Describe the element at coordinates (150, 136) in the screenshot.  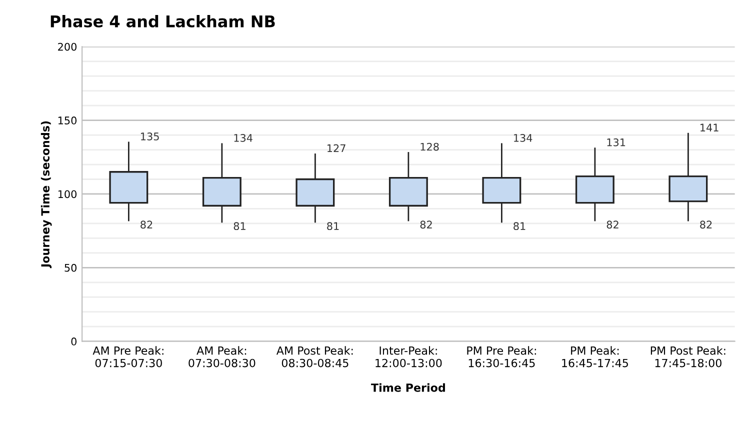
I see `annotation: 135` at that location.